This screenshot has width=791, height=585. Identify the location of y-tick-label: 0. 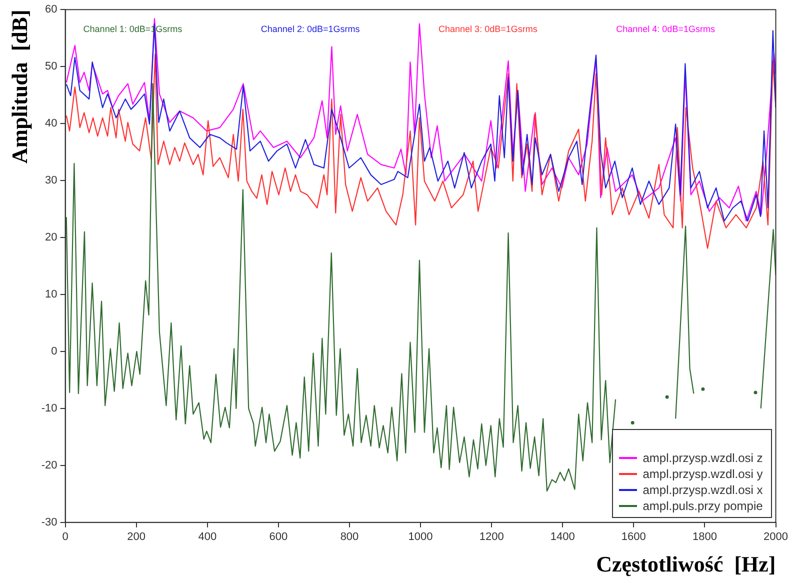
(54, 352).